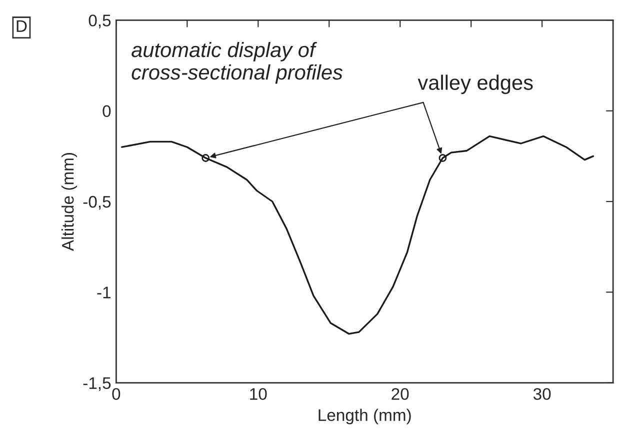 The image size is (618, 439). Describe the element at coordinates (400, 394) in the screenshot. I see `x-tick-label: 20` at that location.